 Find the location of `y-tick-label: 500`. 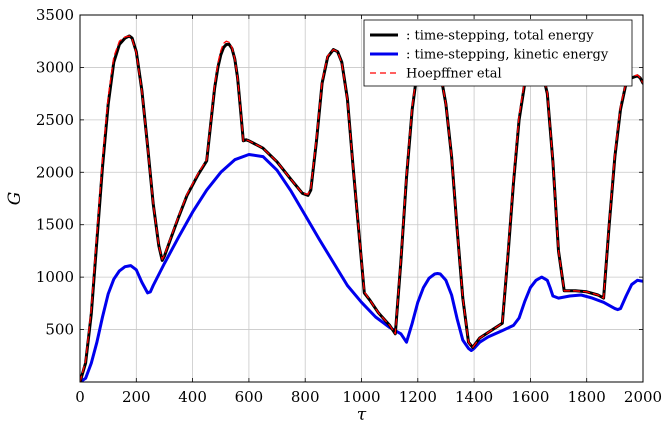

y-tick-label: 500 is located at coordinates (59, 330).